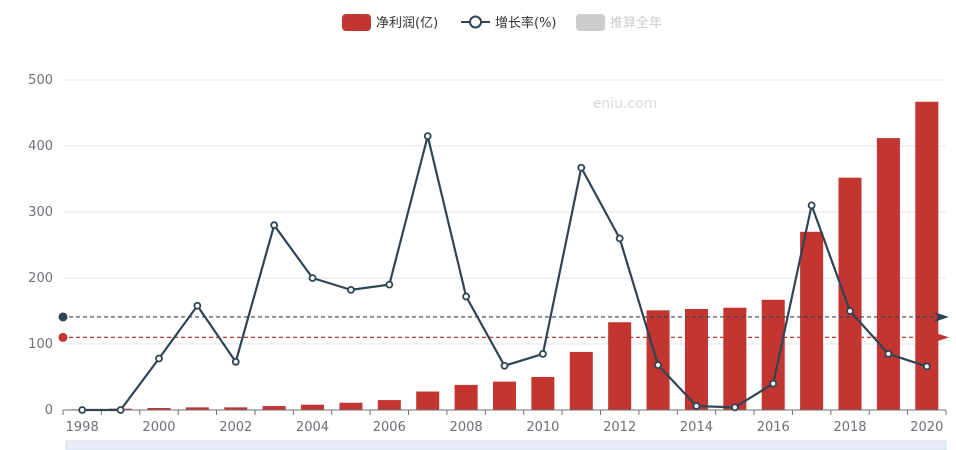 Image resolution: width=956 pixels, height=450 pixels. Describe the element at coordinates (158, 427) in the screenshot. I see `x-tick-label: 2000` at that location.